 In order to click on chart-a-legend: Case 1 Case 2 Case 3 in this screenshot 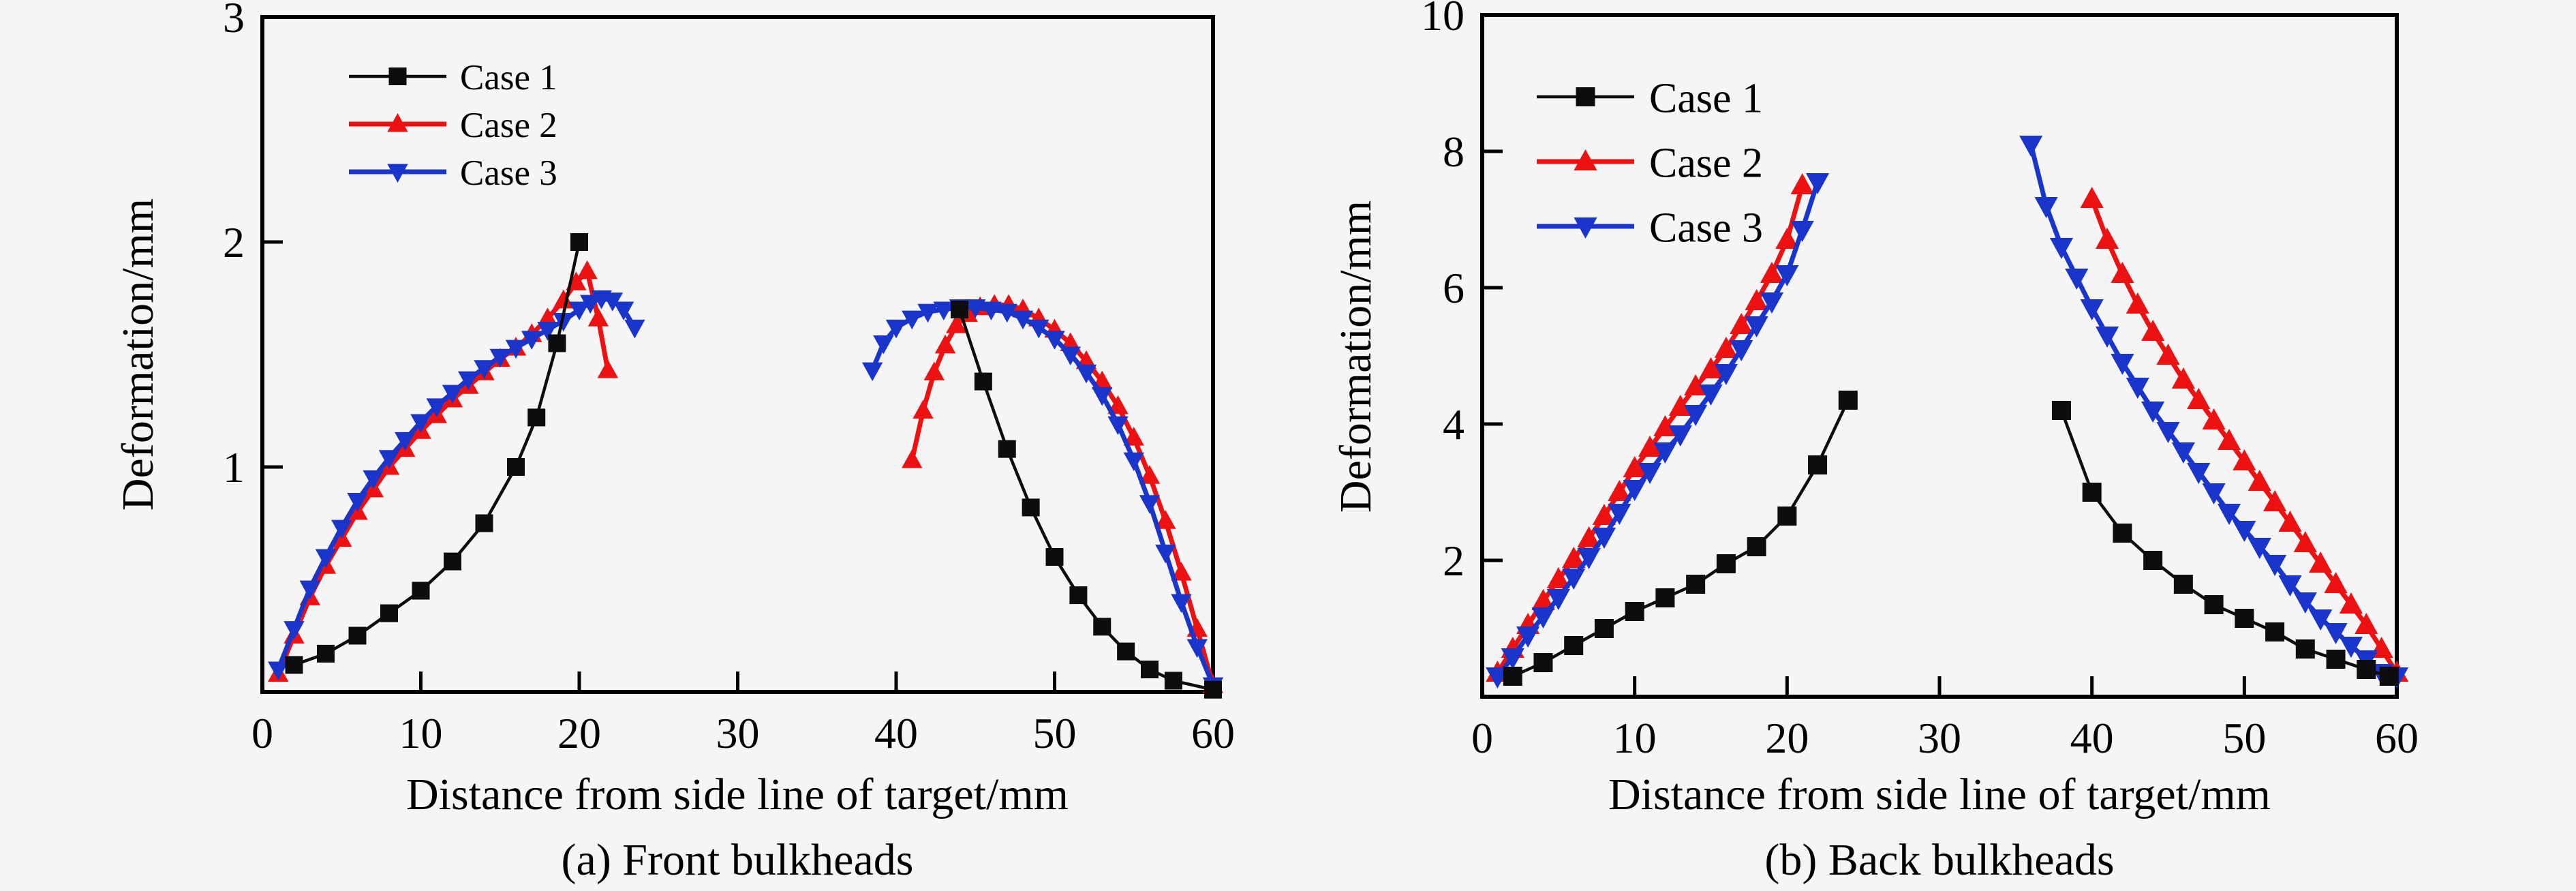, I will do `click(453, 125)`.